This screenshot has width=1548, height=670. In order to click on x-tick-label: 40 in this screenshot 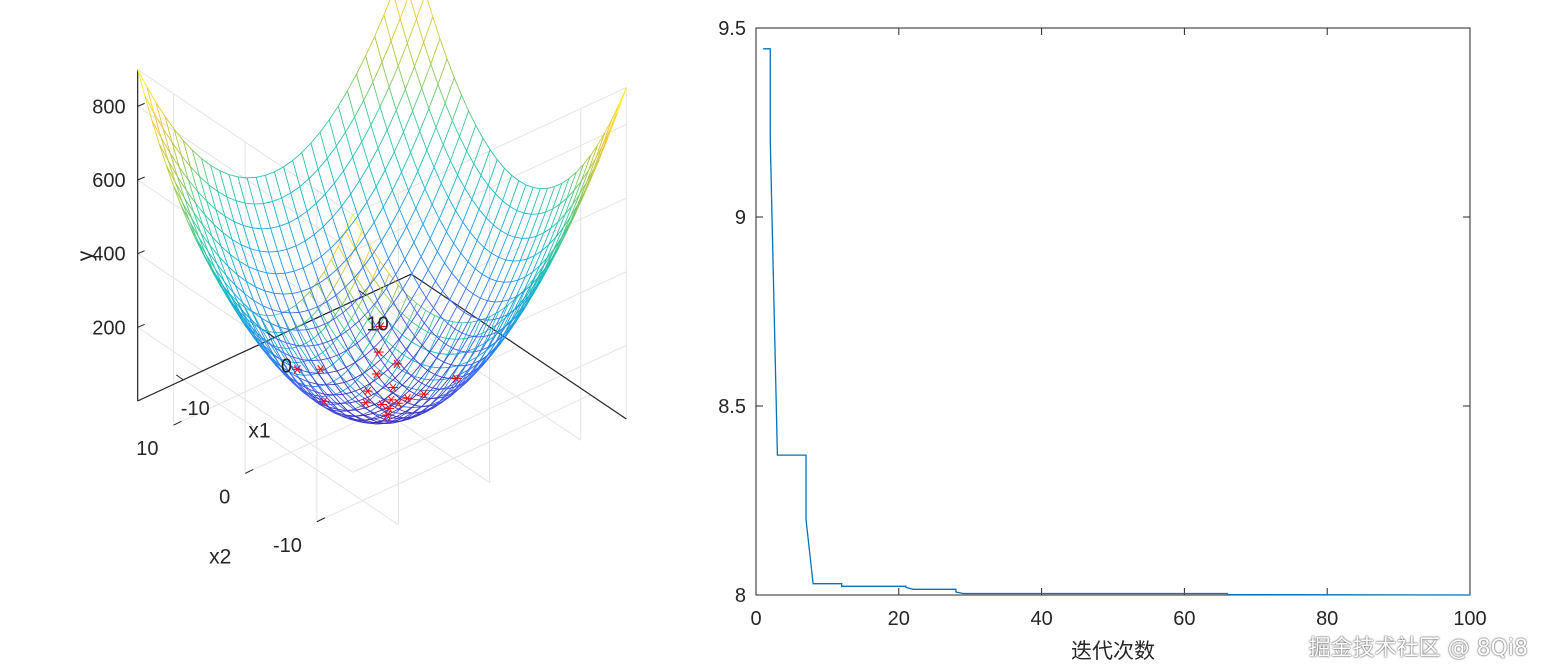, I will do `click(1041, 619)`.